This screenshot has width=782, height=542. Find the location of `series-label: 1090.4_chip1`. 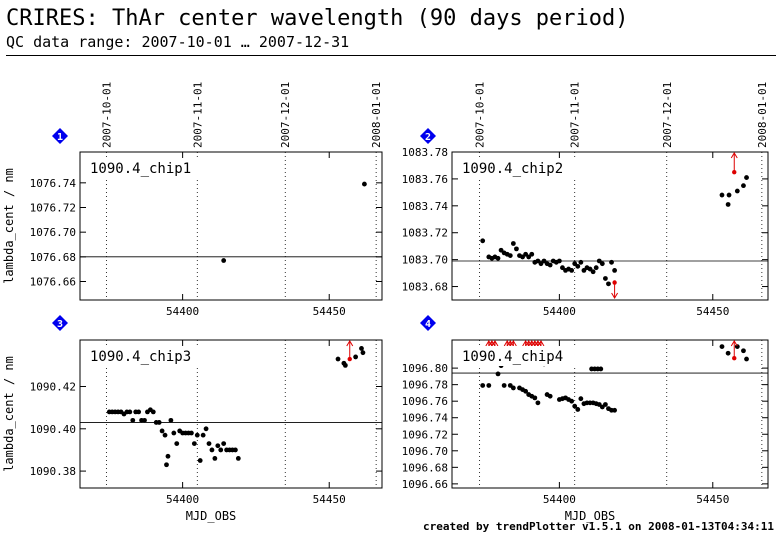

series-label: 1090.4_chip1 is located at coordinates (140, 169).